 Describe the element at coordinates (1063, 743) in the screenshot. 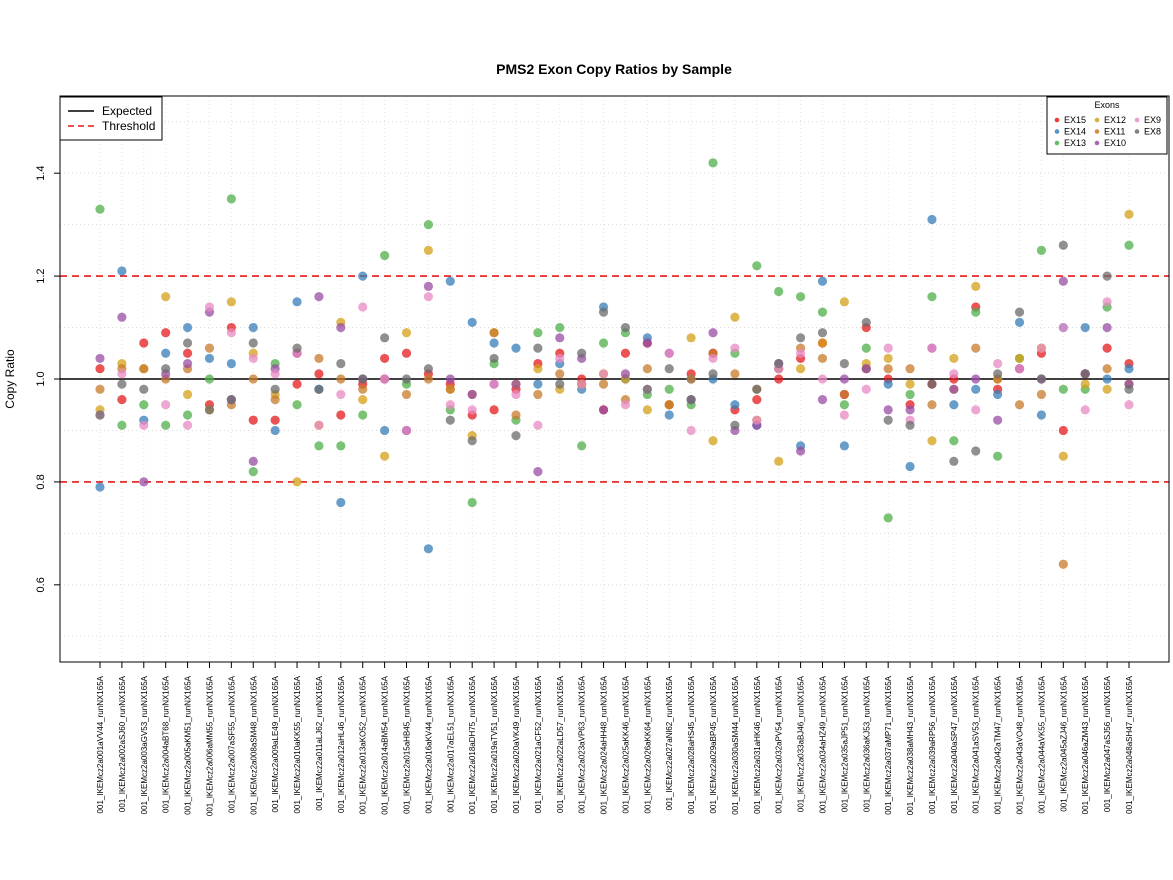

I see `x-tick-label: 001_IKEMcz2a045aZJ46_runNX165A` at that location.